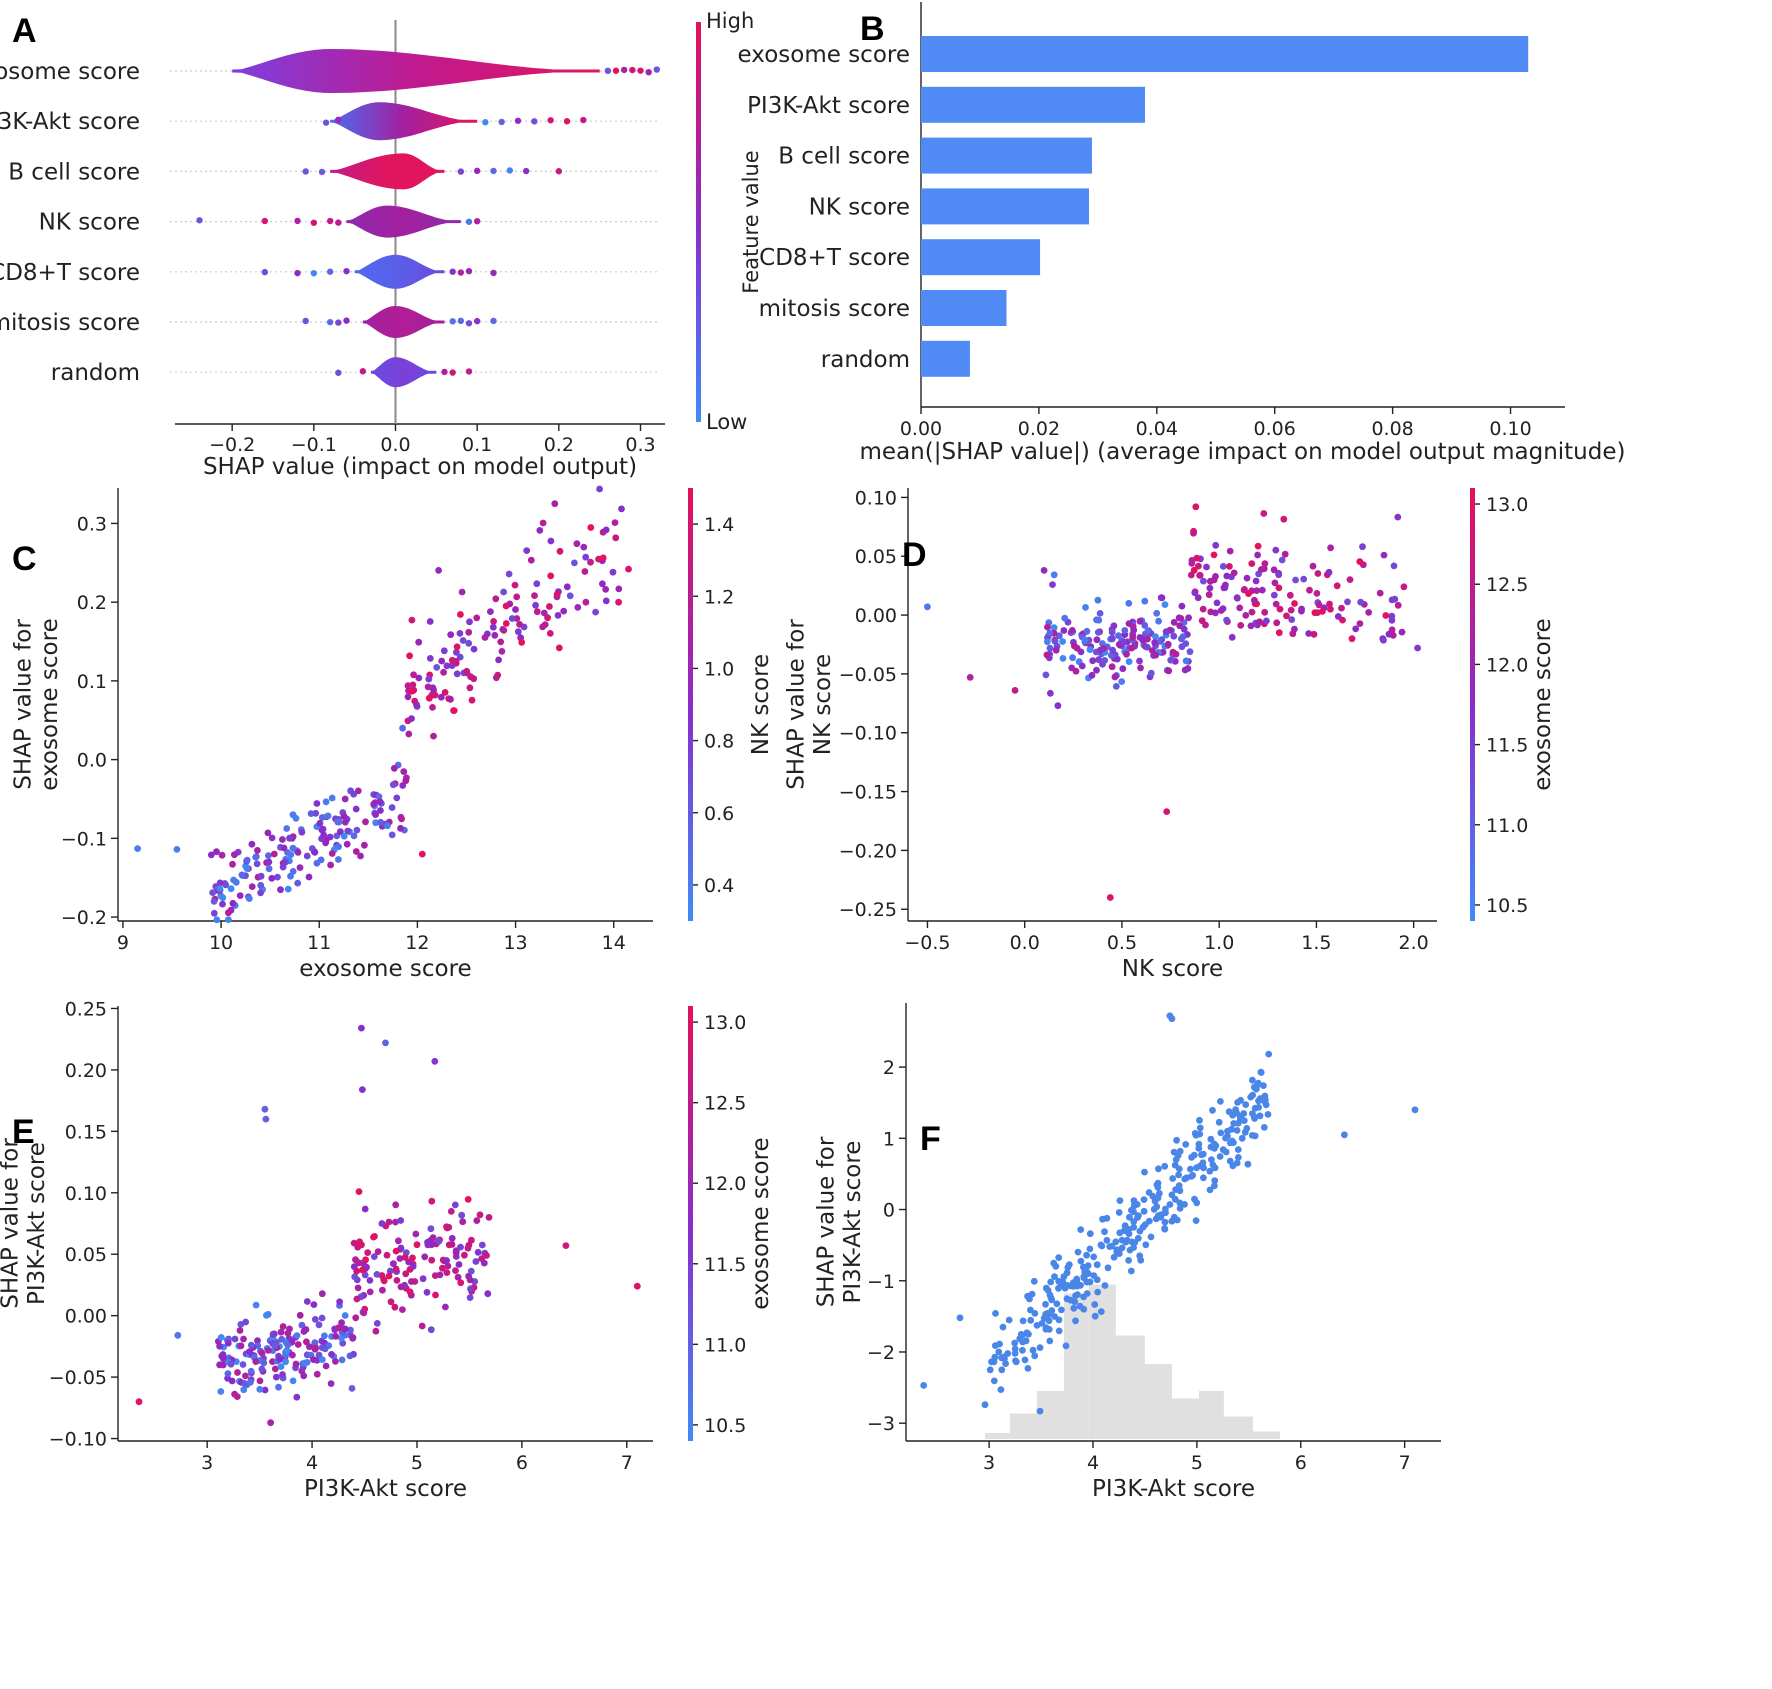  Describe the element at coordinates (719, 525) in the screenshot. I see `colorbar-tick-label: 1.4` at that location.